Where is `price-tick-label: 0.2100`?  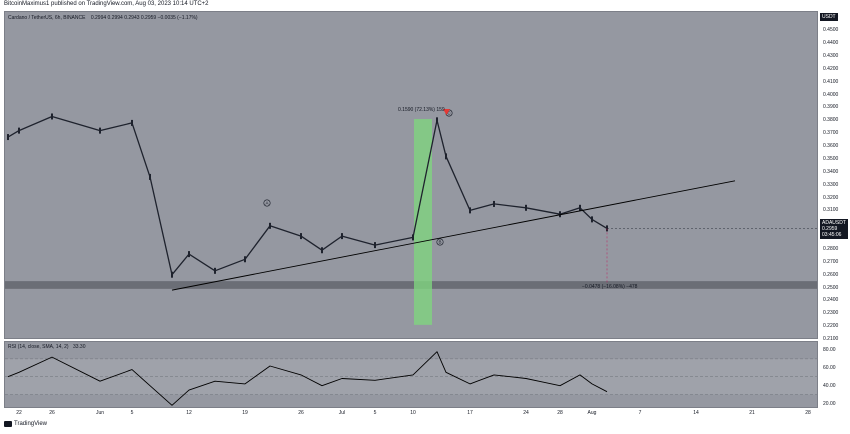
price-tick-label: 0.2100 is located at coordinates (831, 339).